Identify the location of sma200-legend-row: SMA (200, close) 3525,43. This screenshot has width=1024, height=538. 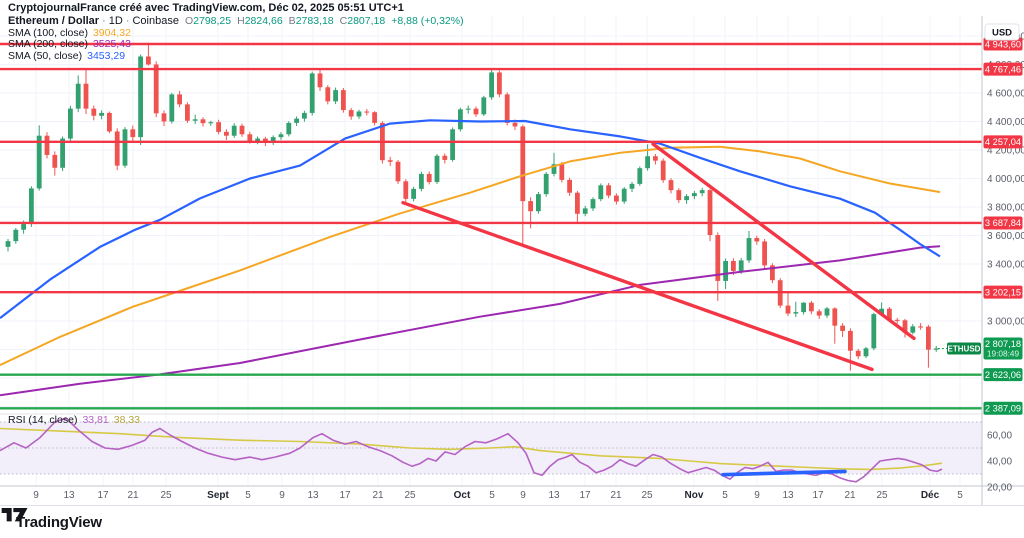
(236, 44).